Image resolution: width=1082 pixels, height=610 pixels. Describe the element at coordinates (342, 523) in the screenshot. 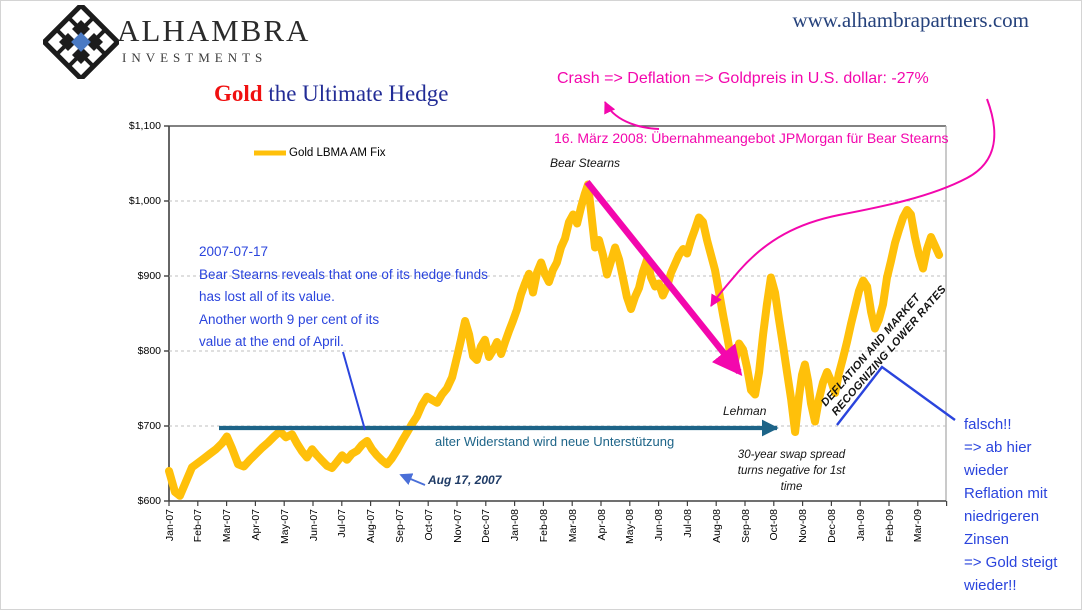

I see `x-axis-label: Jul-07` at that location.